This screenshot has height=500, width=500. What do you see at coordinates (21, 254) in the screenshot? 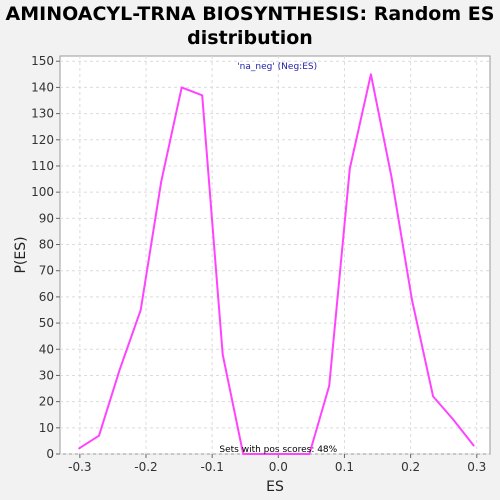
I see `y-axis-title: P(ES)` at bounding box center [21, 254].